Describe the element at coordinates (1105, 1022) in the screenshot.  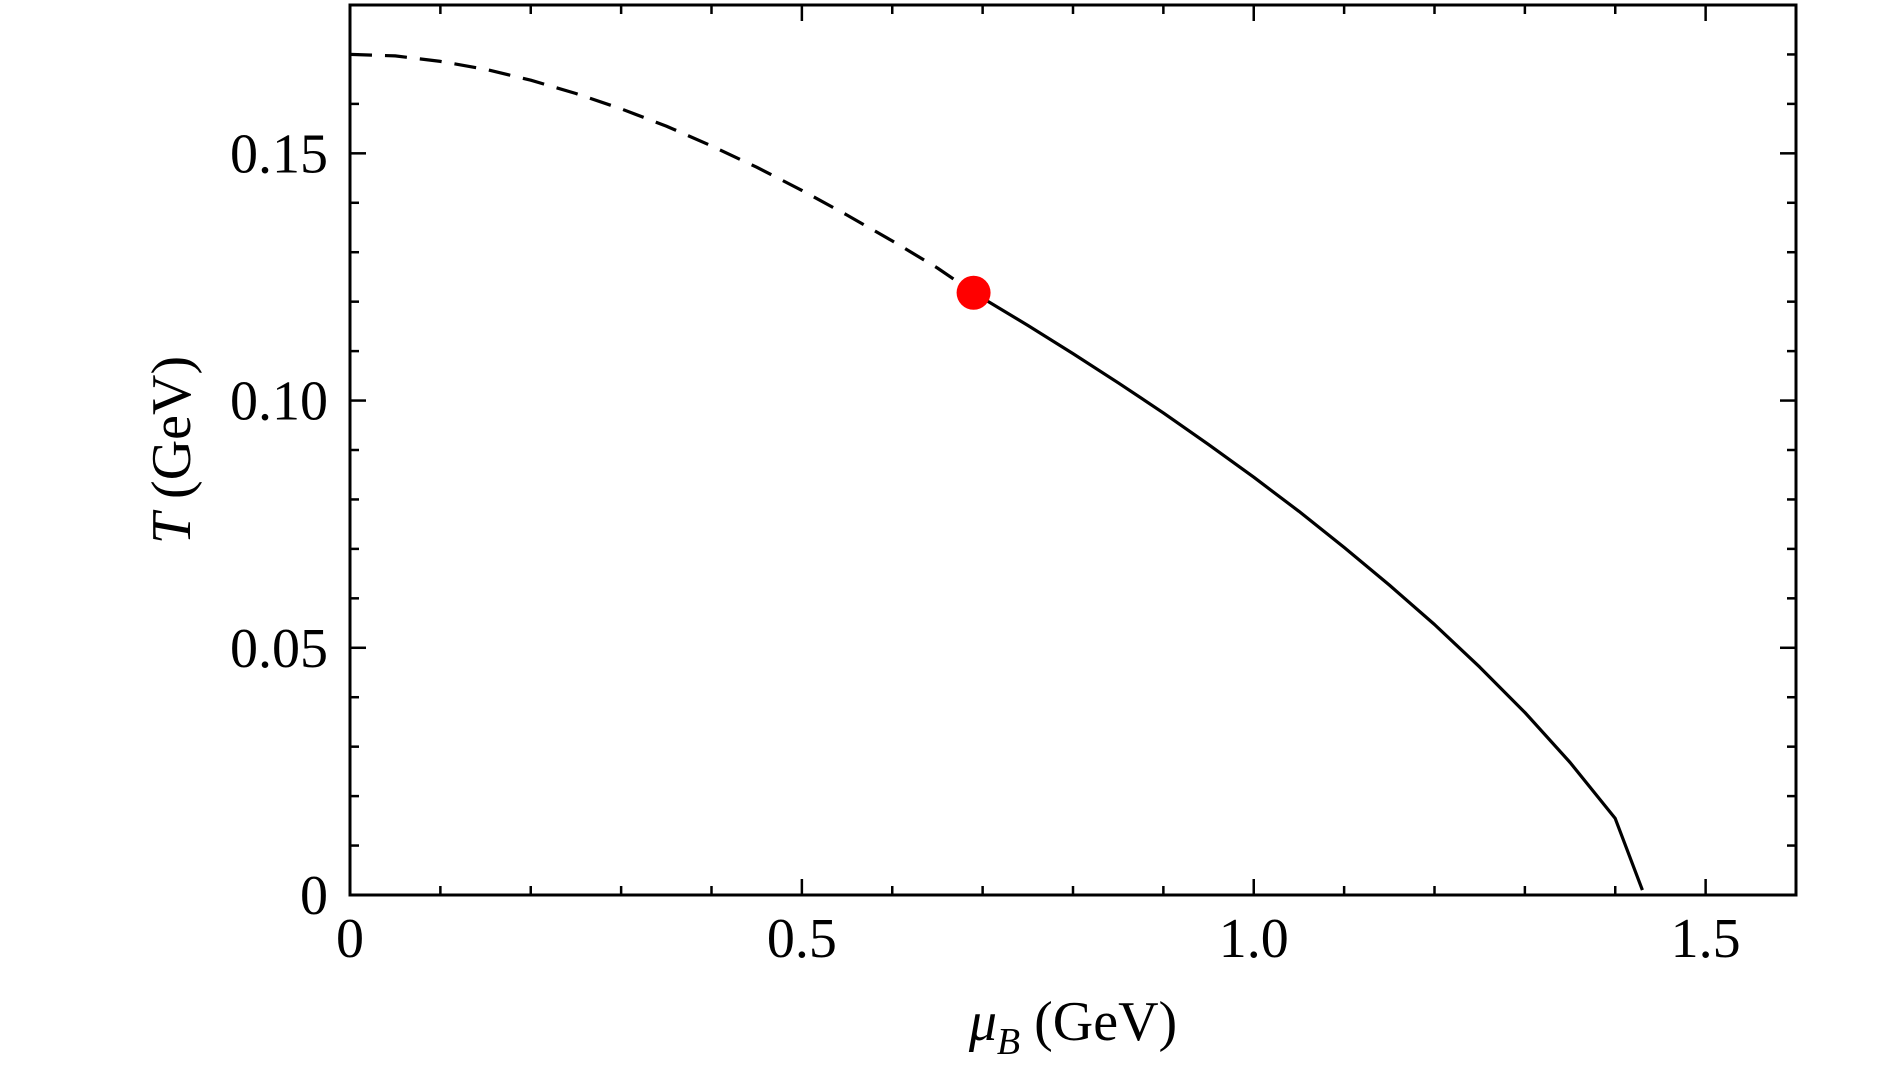
I see `x-axis-unit: (GeV)` at that location.